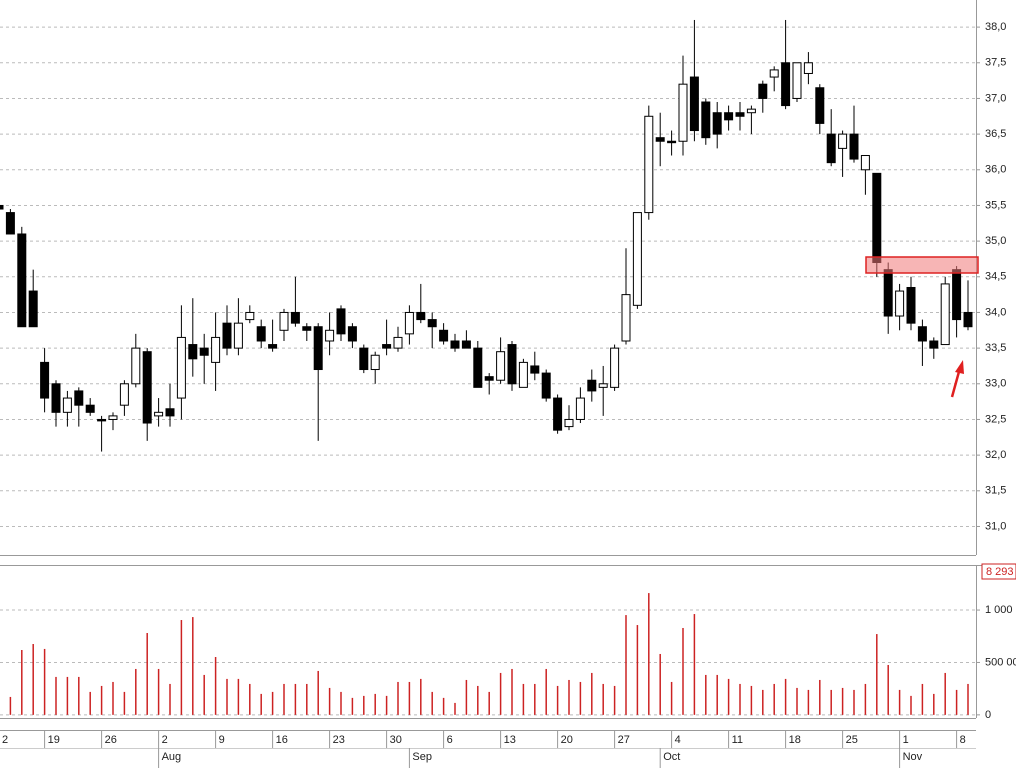  Describe the element at coordinates (995, 205) in the screenshot. I see `y-tick-label: 35,5` at that location.